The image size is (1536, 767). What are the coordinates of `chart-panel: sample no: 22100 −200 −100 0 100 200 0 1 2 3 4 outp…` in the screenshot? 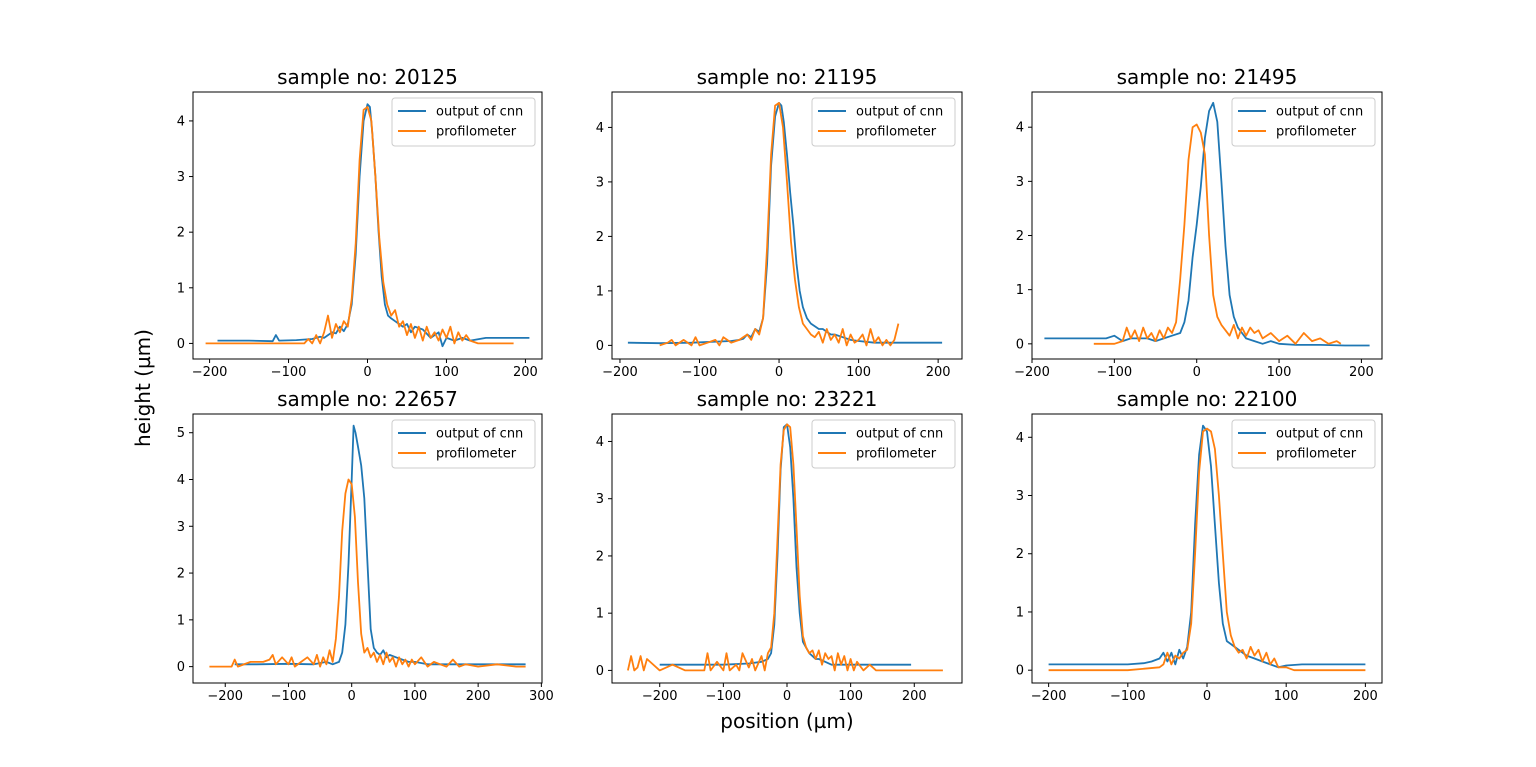 It's located at (1199, 545).